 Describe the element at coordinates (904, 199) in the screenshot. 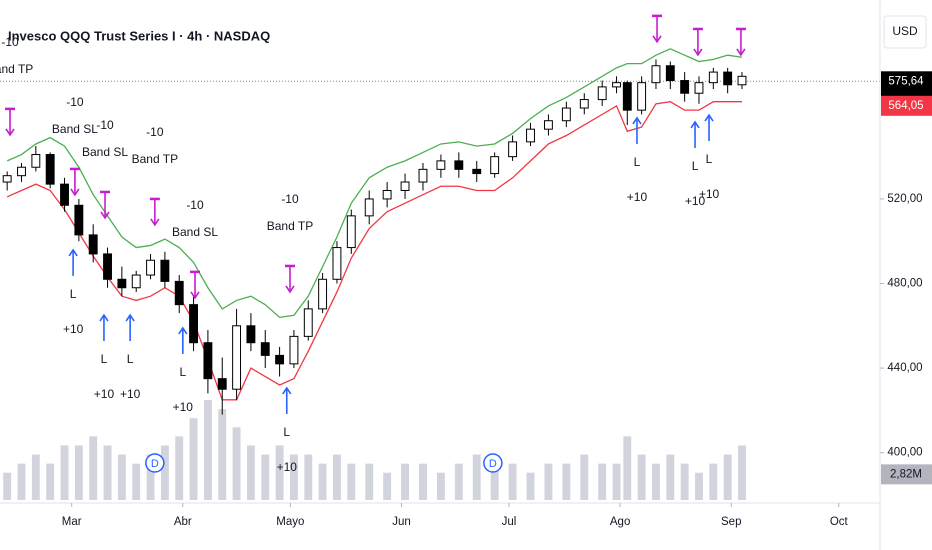

I see `y-tick-label: 520,00` at that location.